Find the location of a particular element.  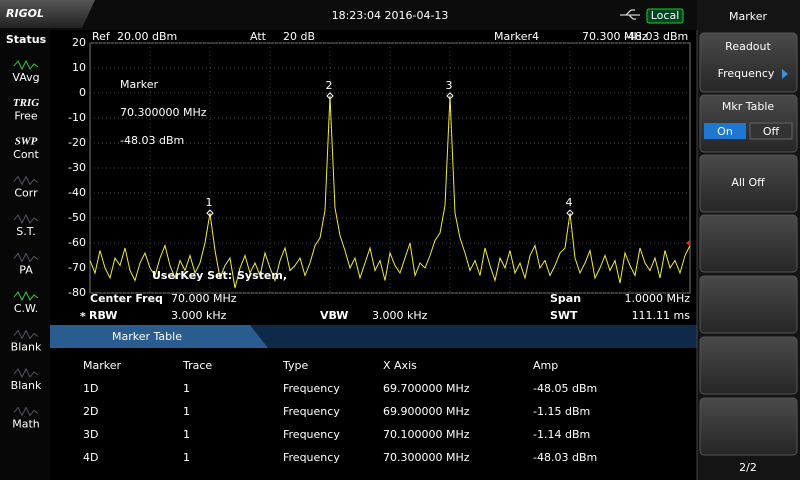

toggle-off-label: Off is located at coordinates (771, 131).